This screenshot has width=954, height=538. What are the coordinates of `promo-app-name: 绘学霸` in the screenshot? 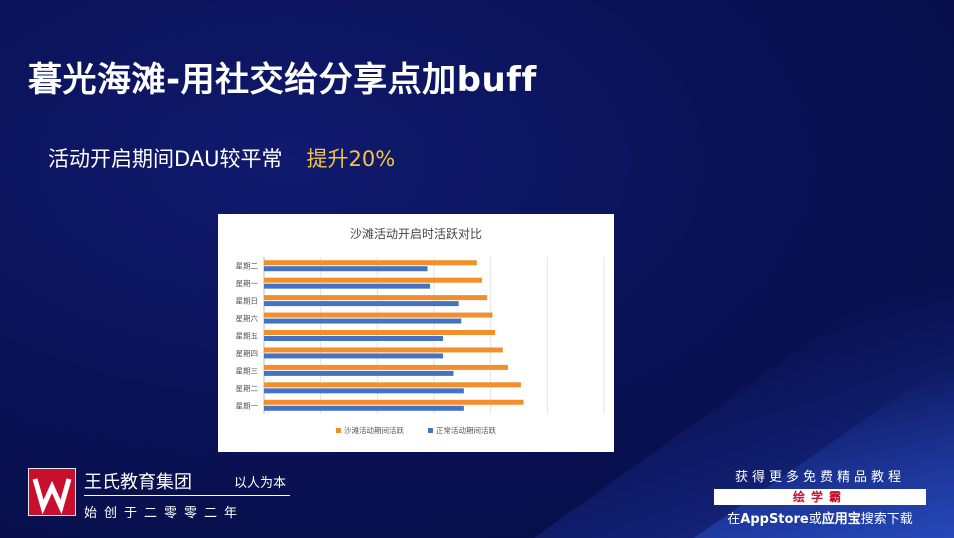 It's located at (820, 497).